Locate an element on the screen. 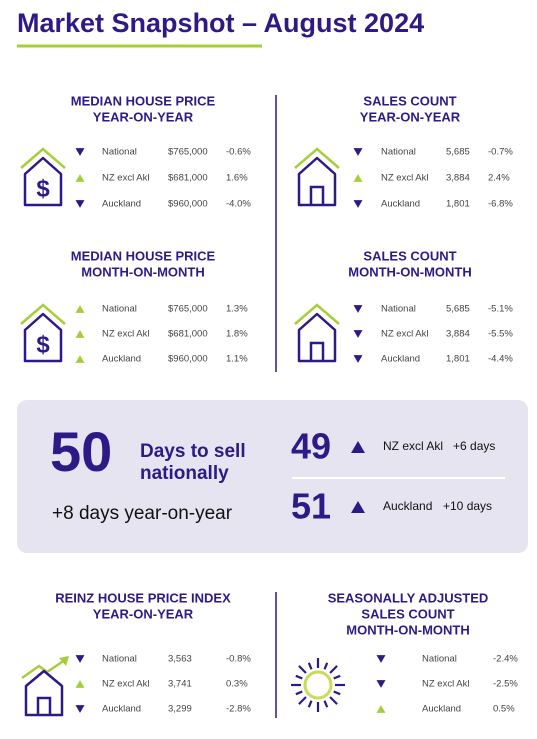 This screenshot has width=537, height=739. change: 1.6% is located at coordinates (237, 178).